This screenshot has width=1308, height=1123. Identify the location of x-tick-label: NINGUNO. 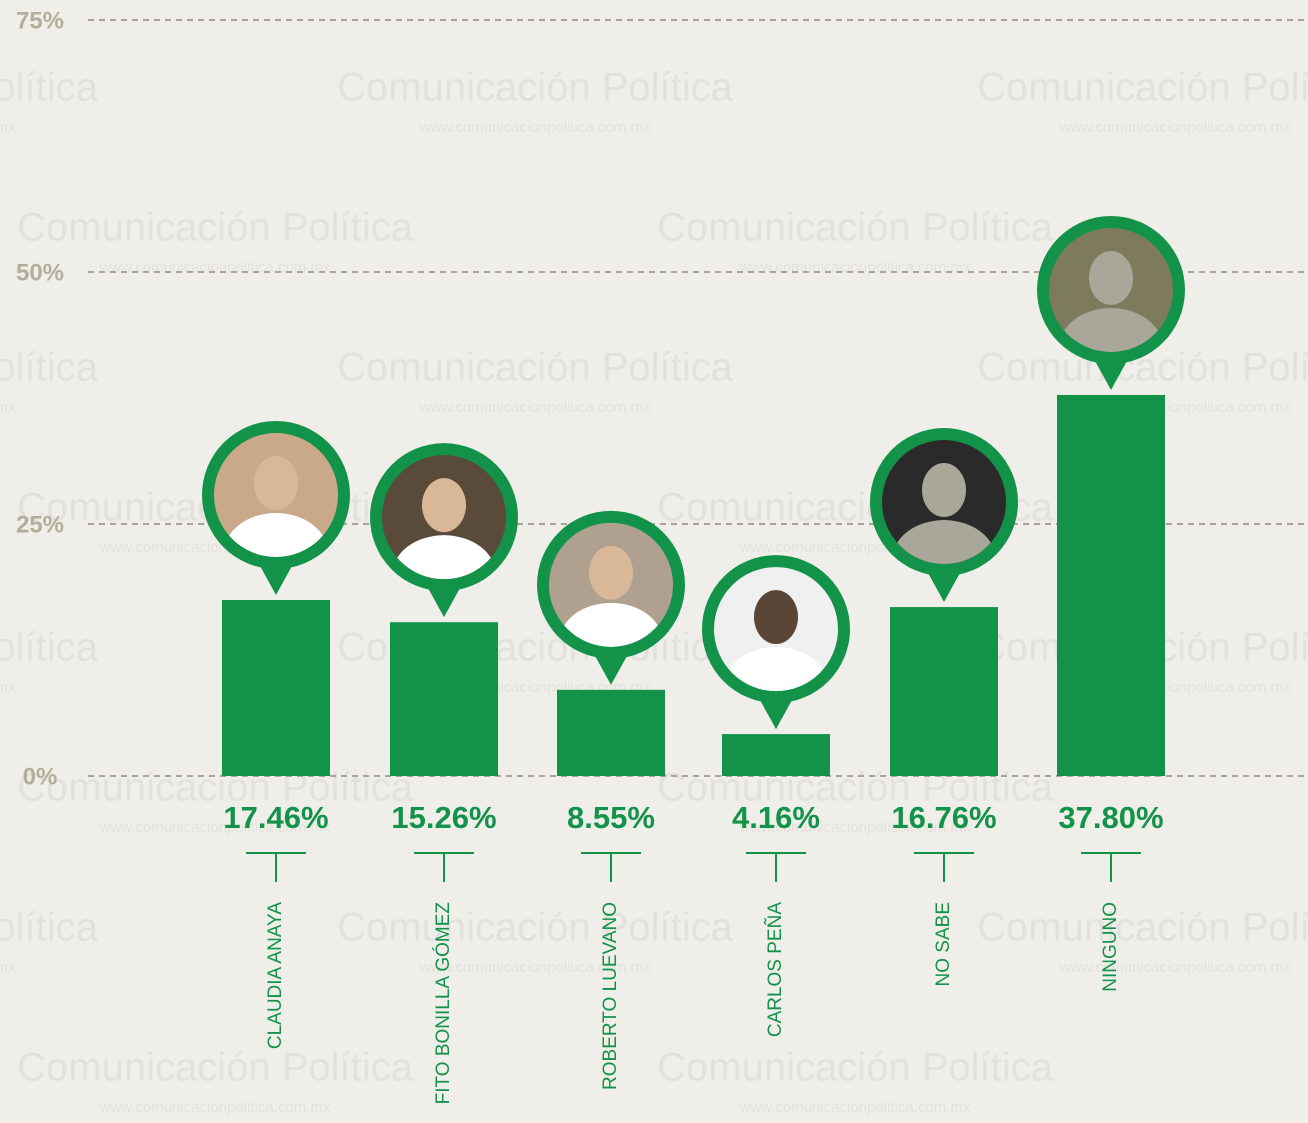
(1110, 947).